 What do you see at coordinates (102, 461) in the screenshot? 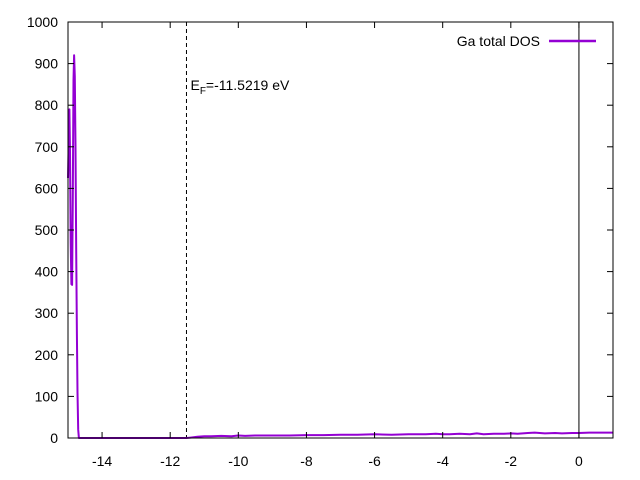
I see `x-tick-label: -14` at bounding box center [102, 461].